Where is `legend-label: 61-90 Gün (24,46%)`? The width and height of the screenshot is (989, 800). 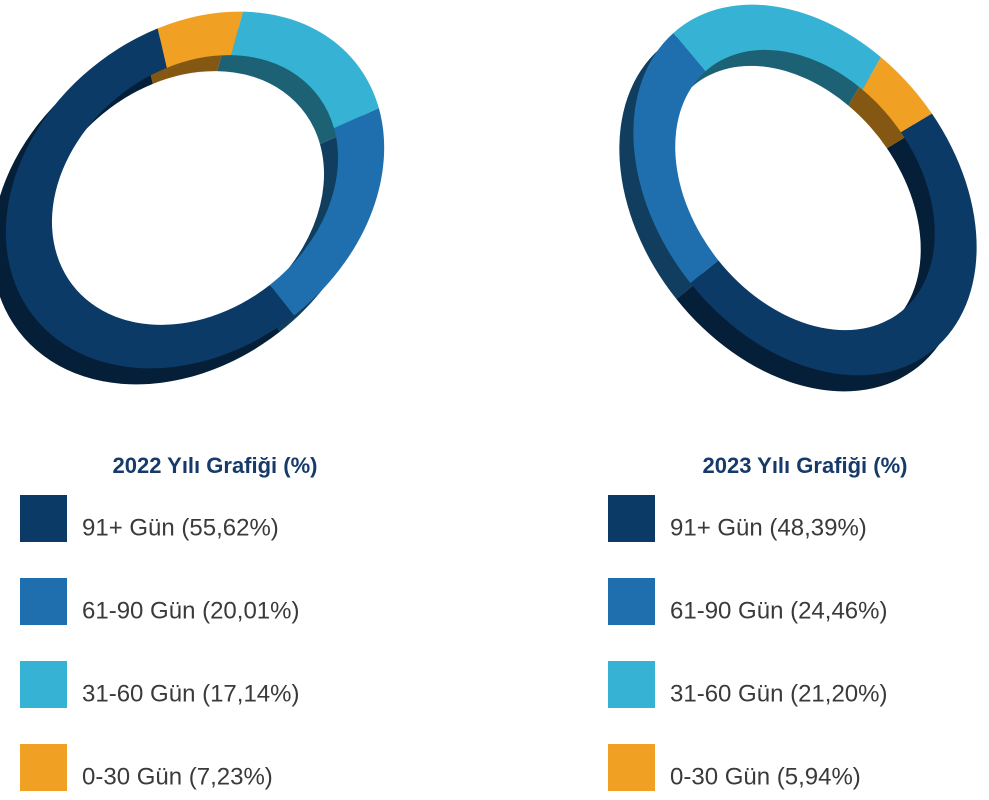 legend-label: 61-90 Gün (24,46%) is located at coordinates (778, 610).